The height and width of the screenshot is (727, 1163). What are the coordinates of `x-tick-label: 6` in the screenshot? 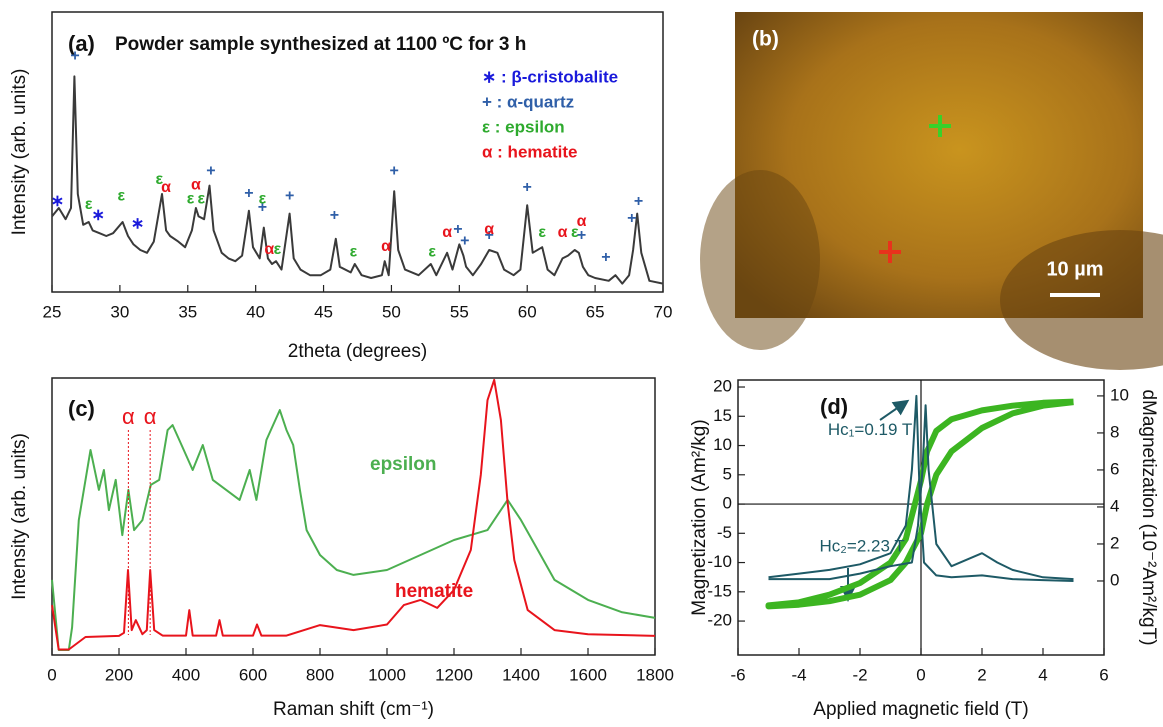 It's located at (1103, 674).